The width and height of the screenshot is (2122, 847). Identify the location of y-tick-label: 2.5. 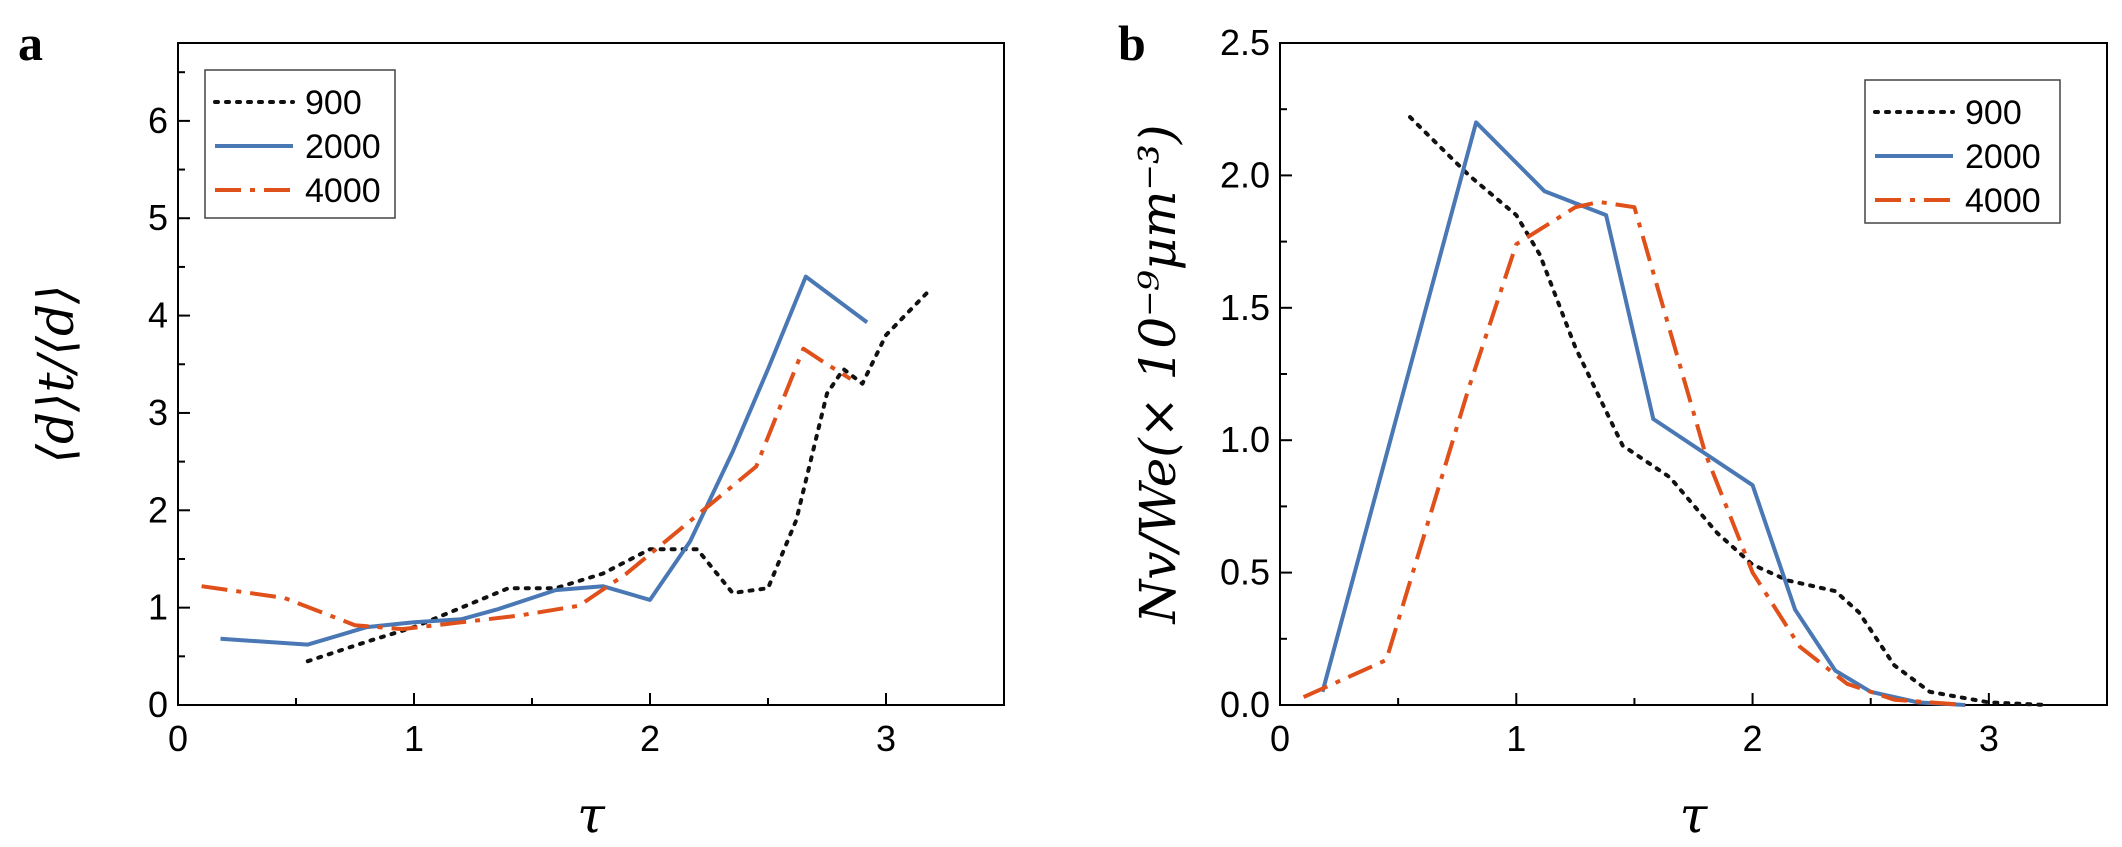
(1245, 42).